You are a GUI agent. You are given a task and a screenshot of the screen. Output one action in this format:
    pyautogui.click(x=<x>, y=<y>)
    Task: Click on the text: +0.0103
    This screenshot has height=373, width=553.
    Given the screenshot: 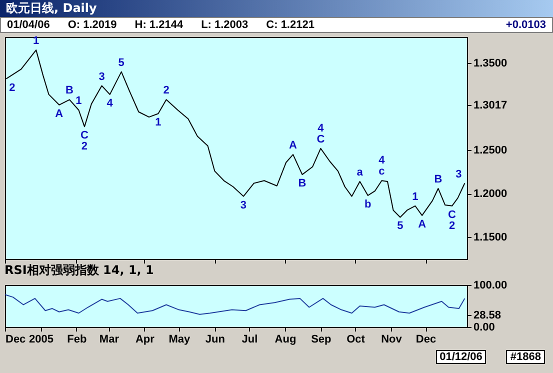 What is the action you would take?
    pyautogui.click(x=526, y=25)
    